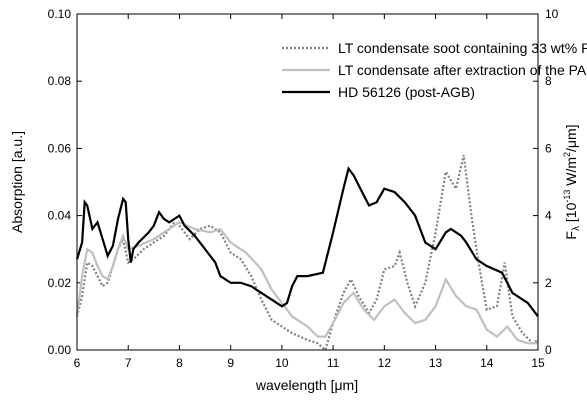 The image size is (587, 400). Describe the element at coordinates (548, 148) in the screenshot. I see `y2-tick-label: 6` at that location.